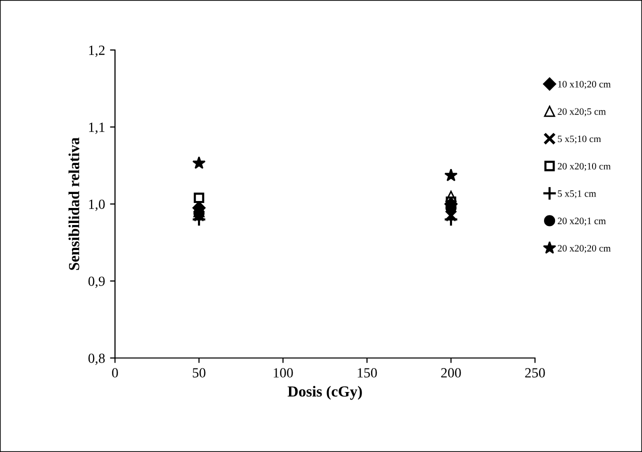 This screenshot has height=452, width=642. What do you see at coordinates (584, 84) in the screenshot?
I see `legend-label: 10 x10;20 cm` at bounding box center [584, 84].